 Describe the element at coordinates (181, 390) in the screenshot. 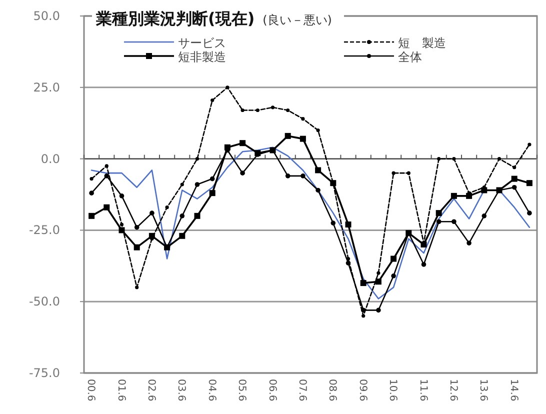

I see `x-tick-label: 03.6` at that location.